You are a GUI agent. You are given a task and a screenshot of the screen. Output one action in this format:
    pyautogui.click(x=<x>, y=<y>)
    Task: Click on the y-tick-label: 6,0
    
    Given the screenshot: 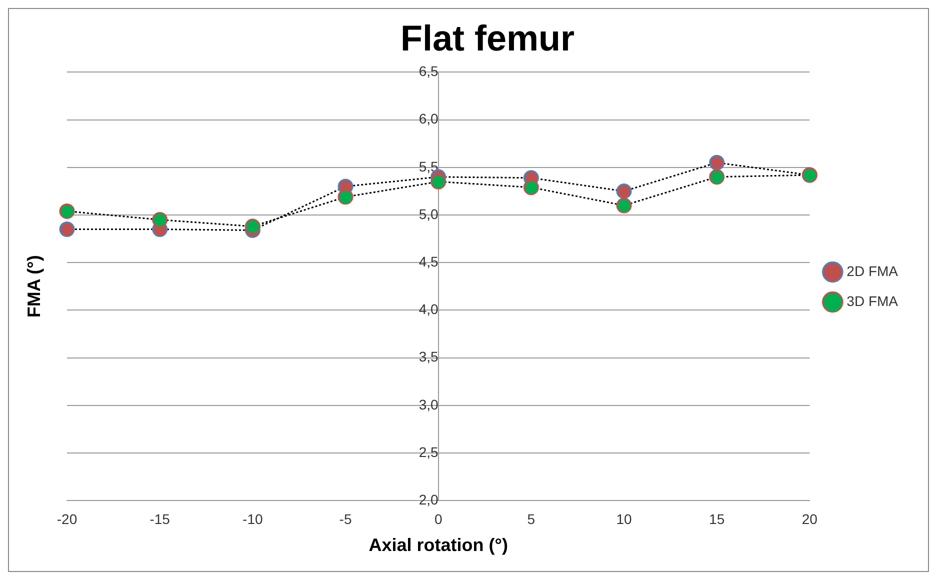 What is the action you would take?
    pyautogui.click(x=428, y=118)
    